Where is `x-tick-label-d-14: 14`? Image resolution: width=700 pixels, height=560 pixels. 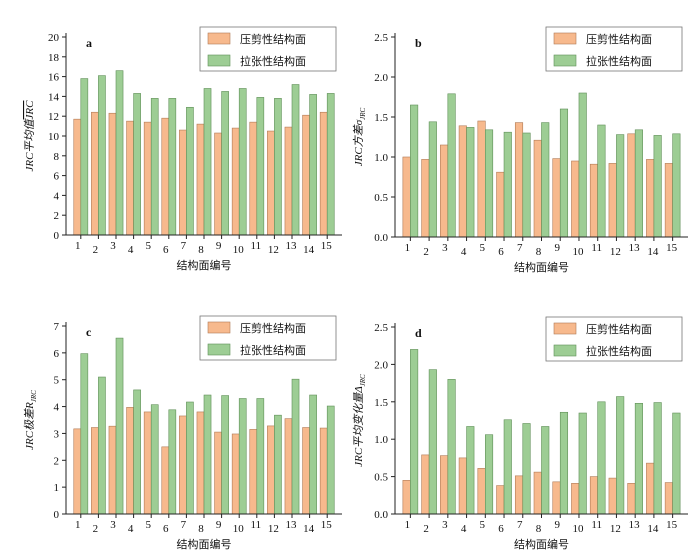 x-tick-label-d-14: 14 is located at coordinates (653, 529).